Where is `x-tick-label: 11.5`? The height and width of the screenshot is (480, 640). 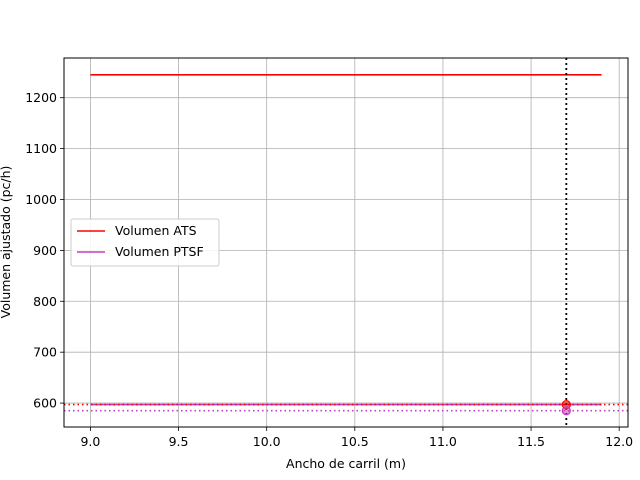 x-tick-label: 11.5 is located at coordinates (531, 441).